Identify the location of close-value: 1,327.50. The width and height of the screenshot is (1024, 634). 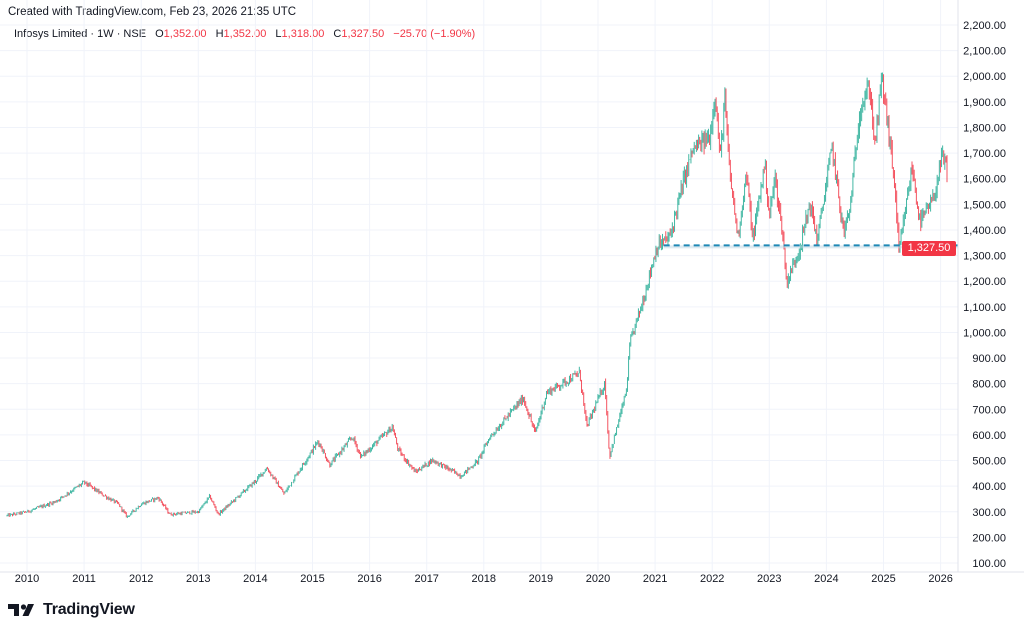
(363, 34).